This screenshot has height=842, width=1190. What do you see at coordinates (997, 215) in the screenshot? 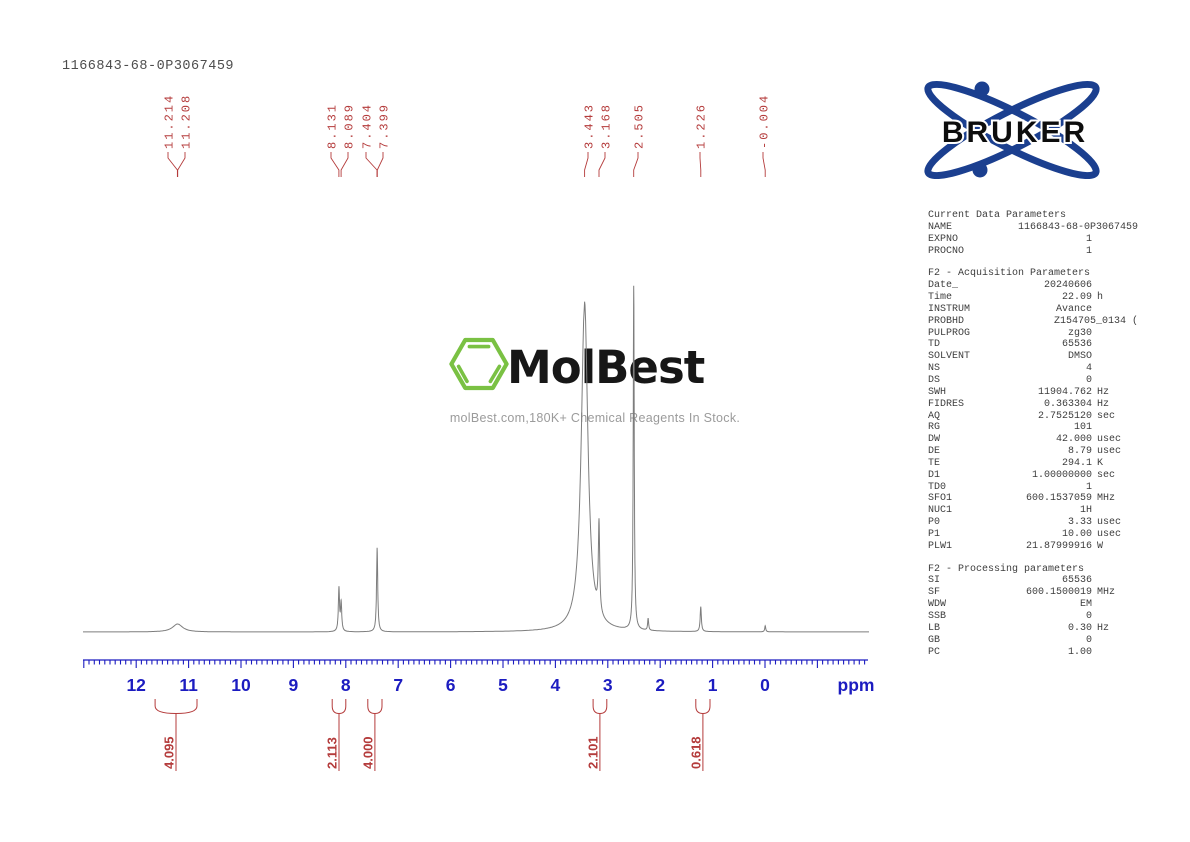
I see `param-block-header: Current Data Parameters` at bounding box center [997, 215].